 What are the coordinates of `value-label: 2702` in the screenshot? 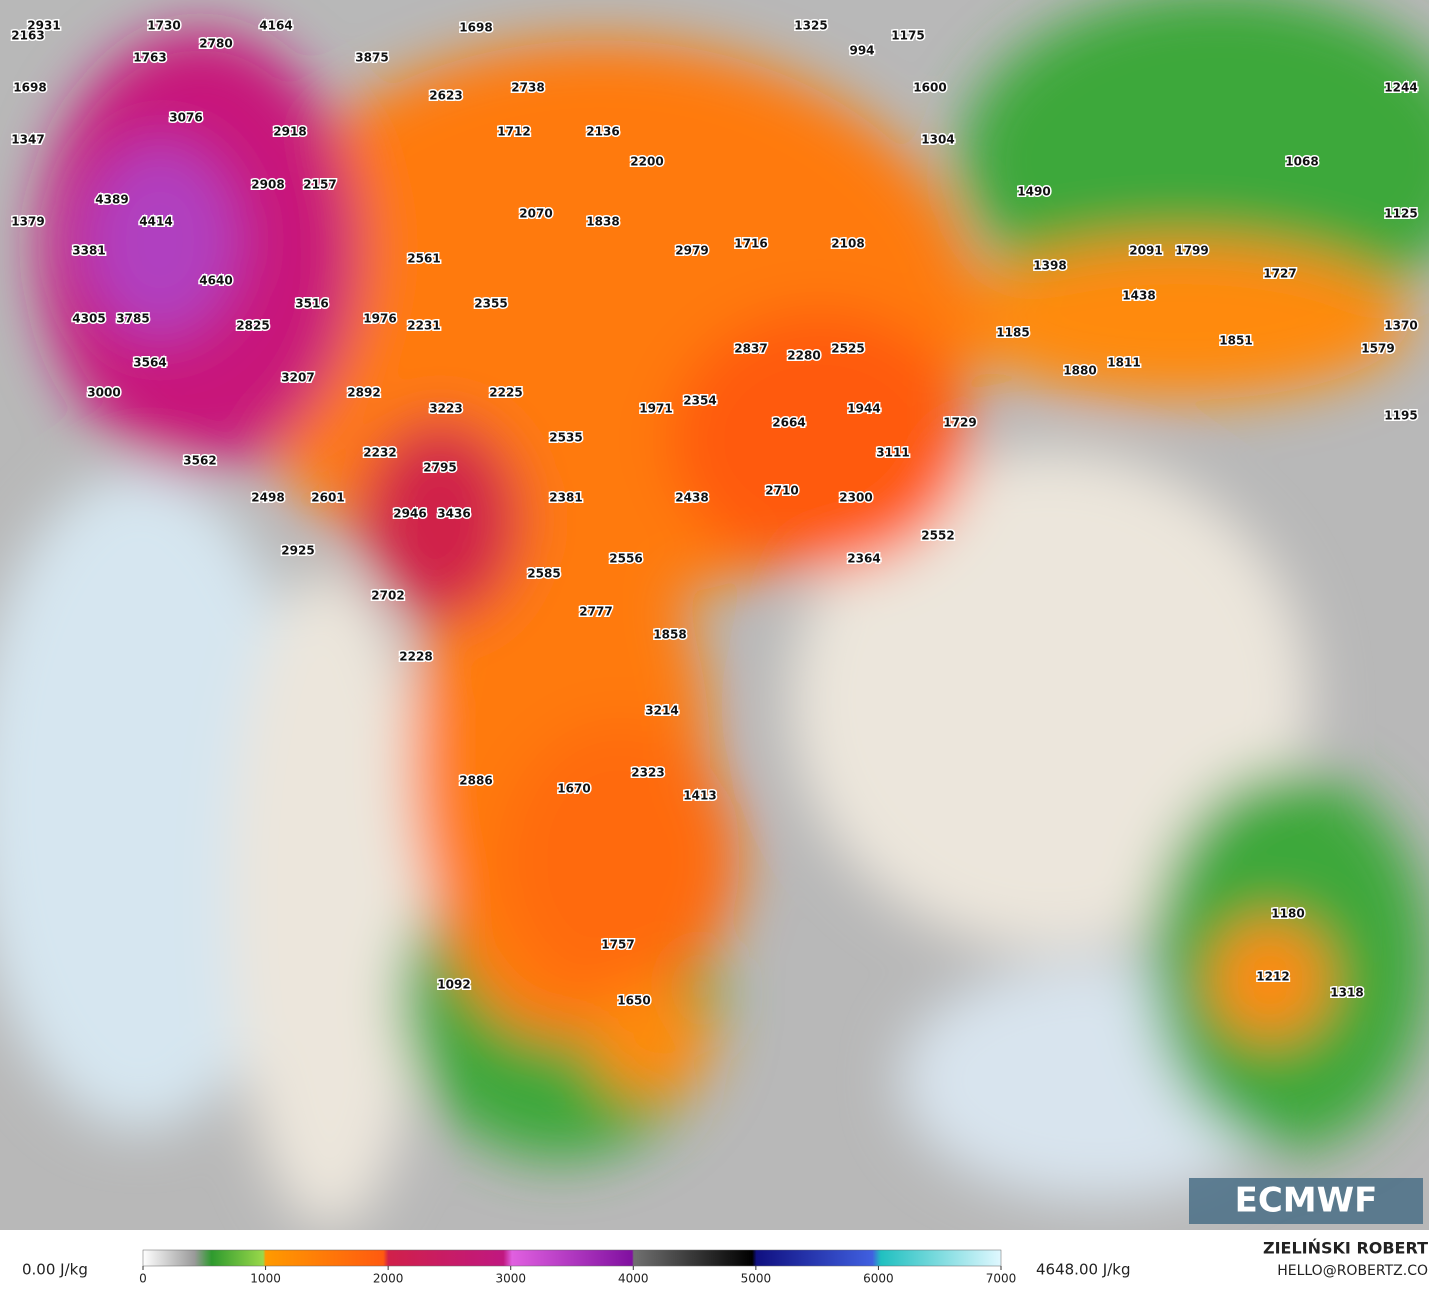 It's located at (387, 596).